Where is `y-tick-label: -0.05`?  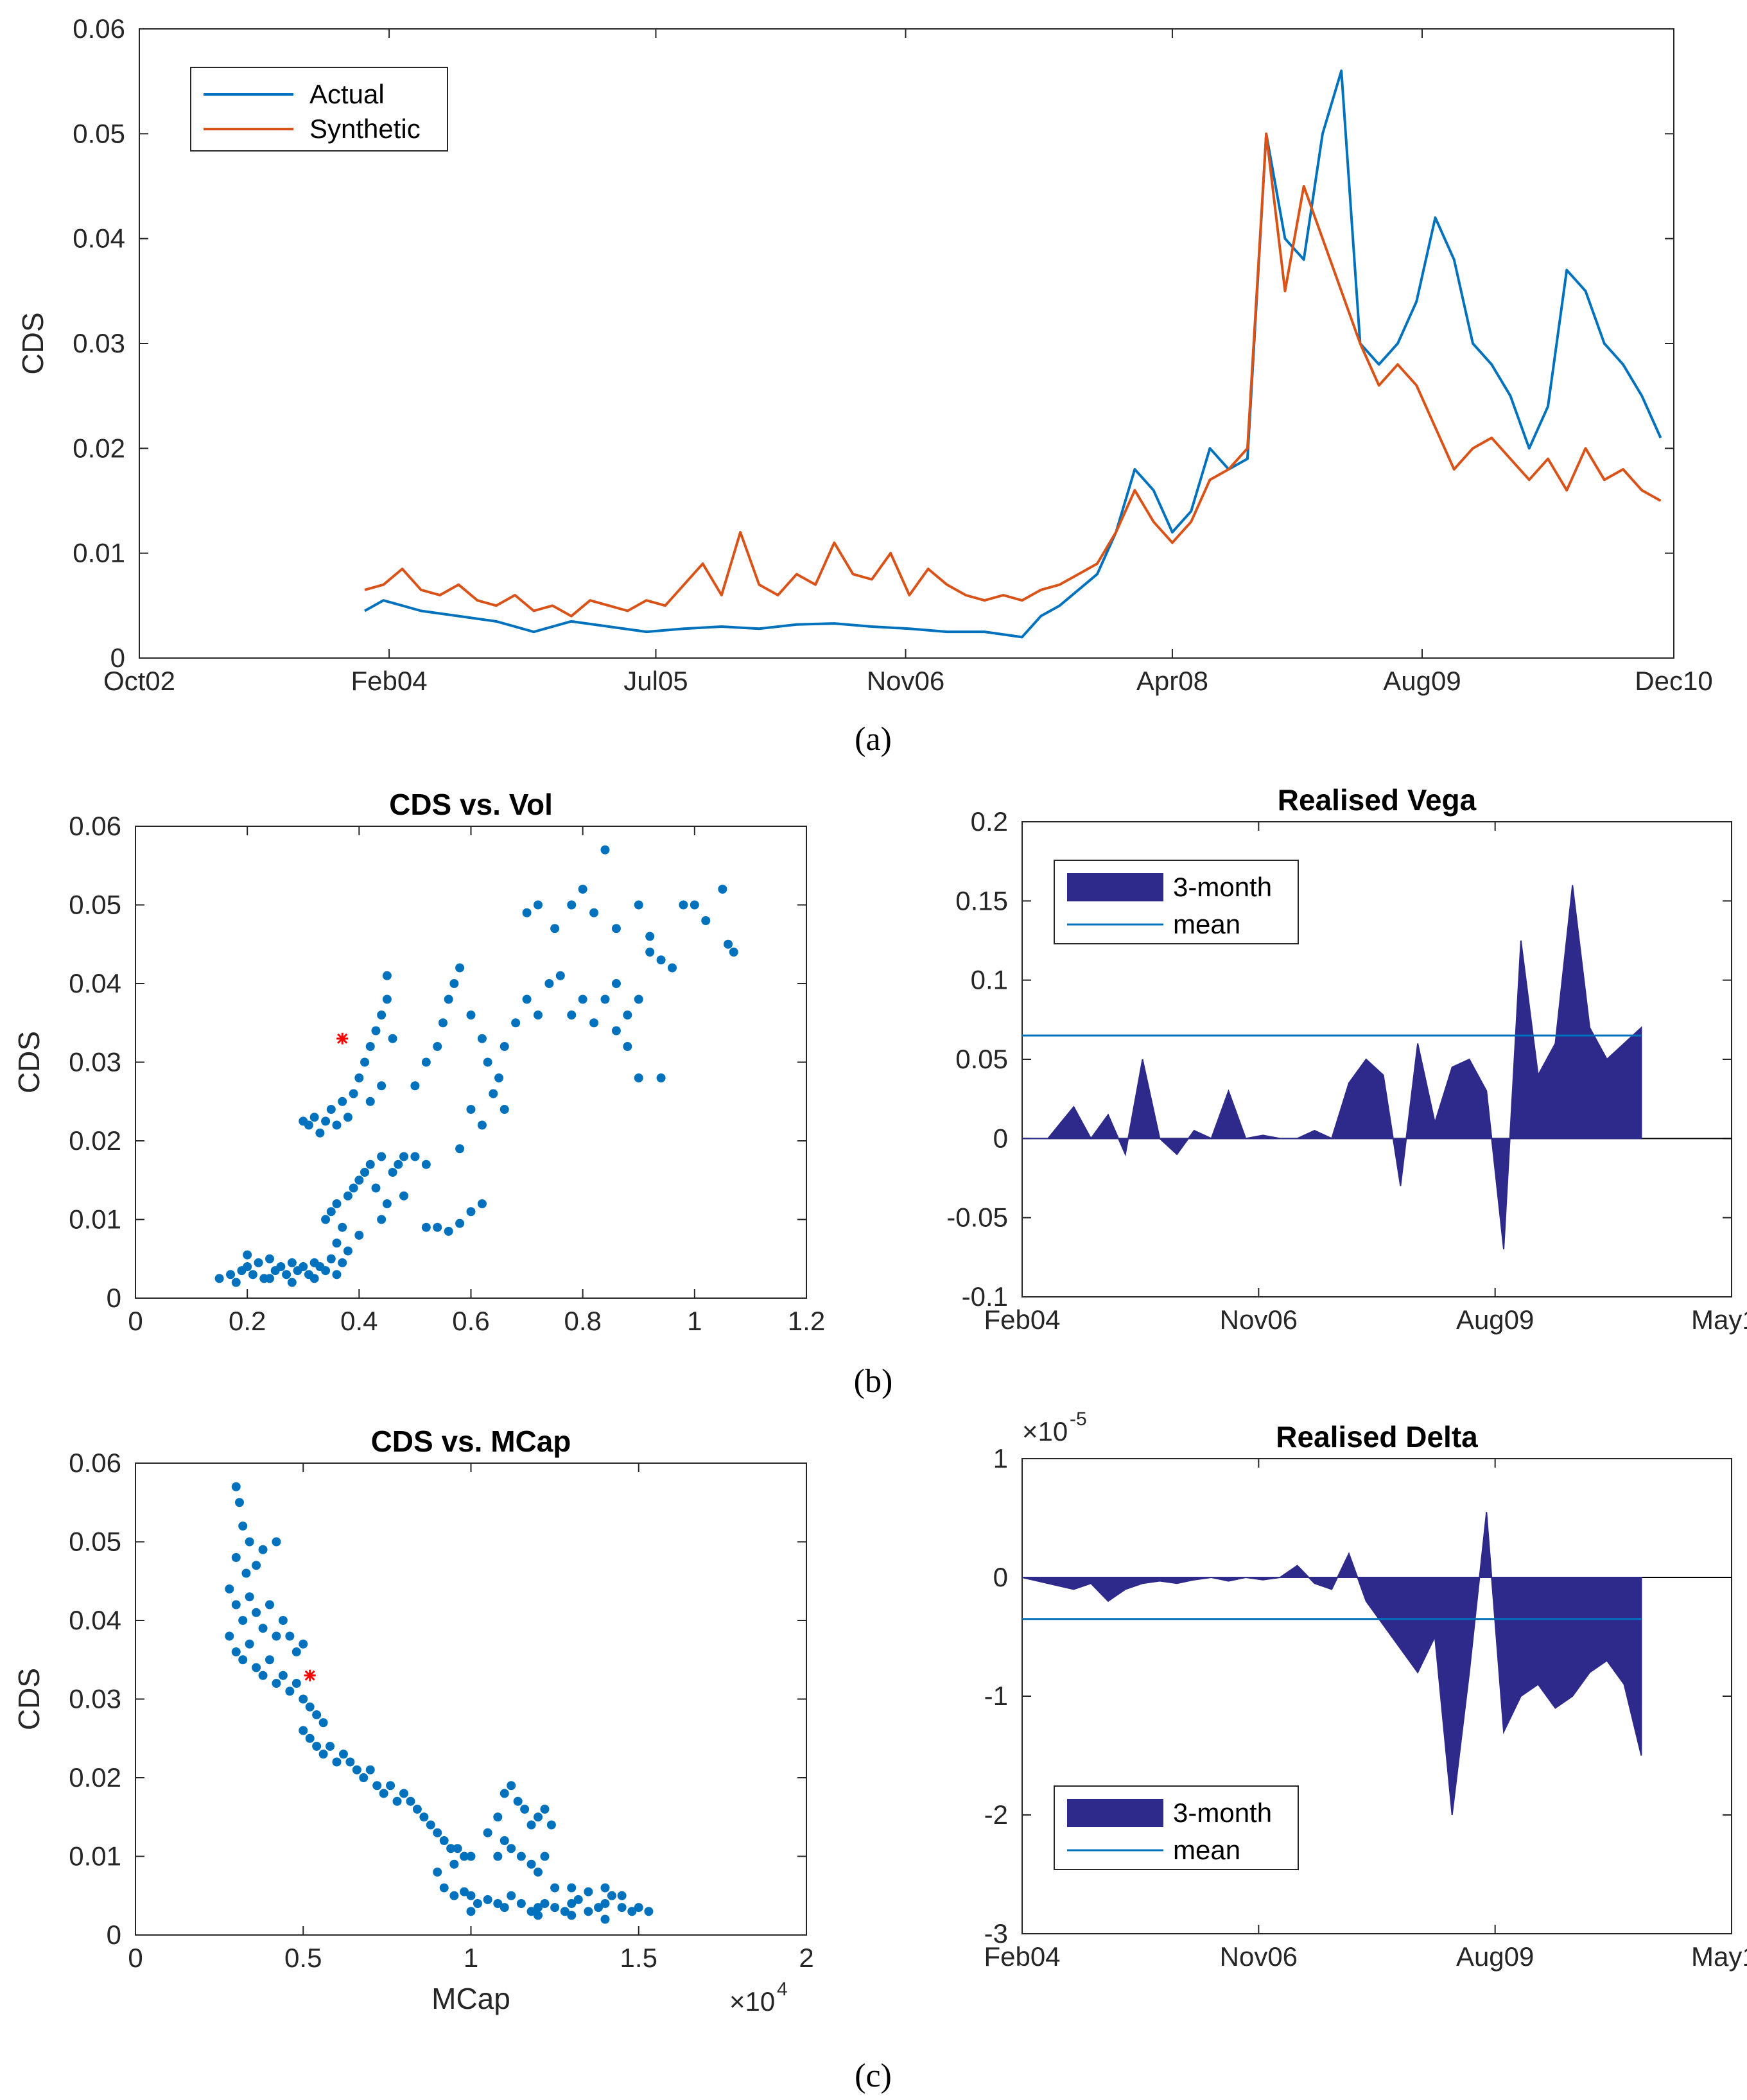 y-tick-label: -0.05 is located at coordinates (977, 1217).